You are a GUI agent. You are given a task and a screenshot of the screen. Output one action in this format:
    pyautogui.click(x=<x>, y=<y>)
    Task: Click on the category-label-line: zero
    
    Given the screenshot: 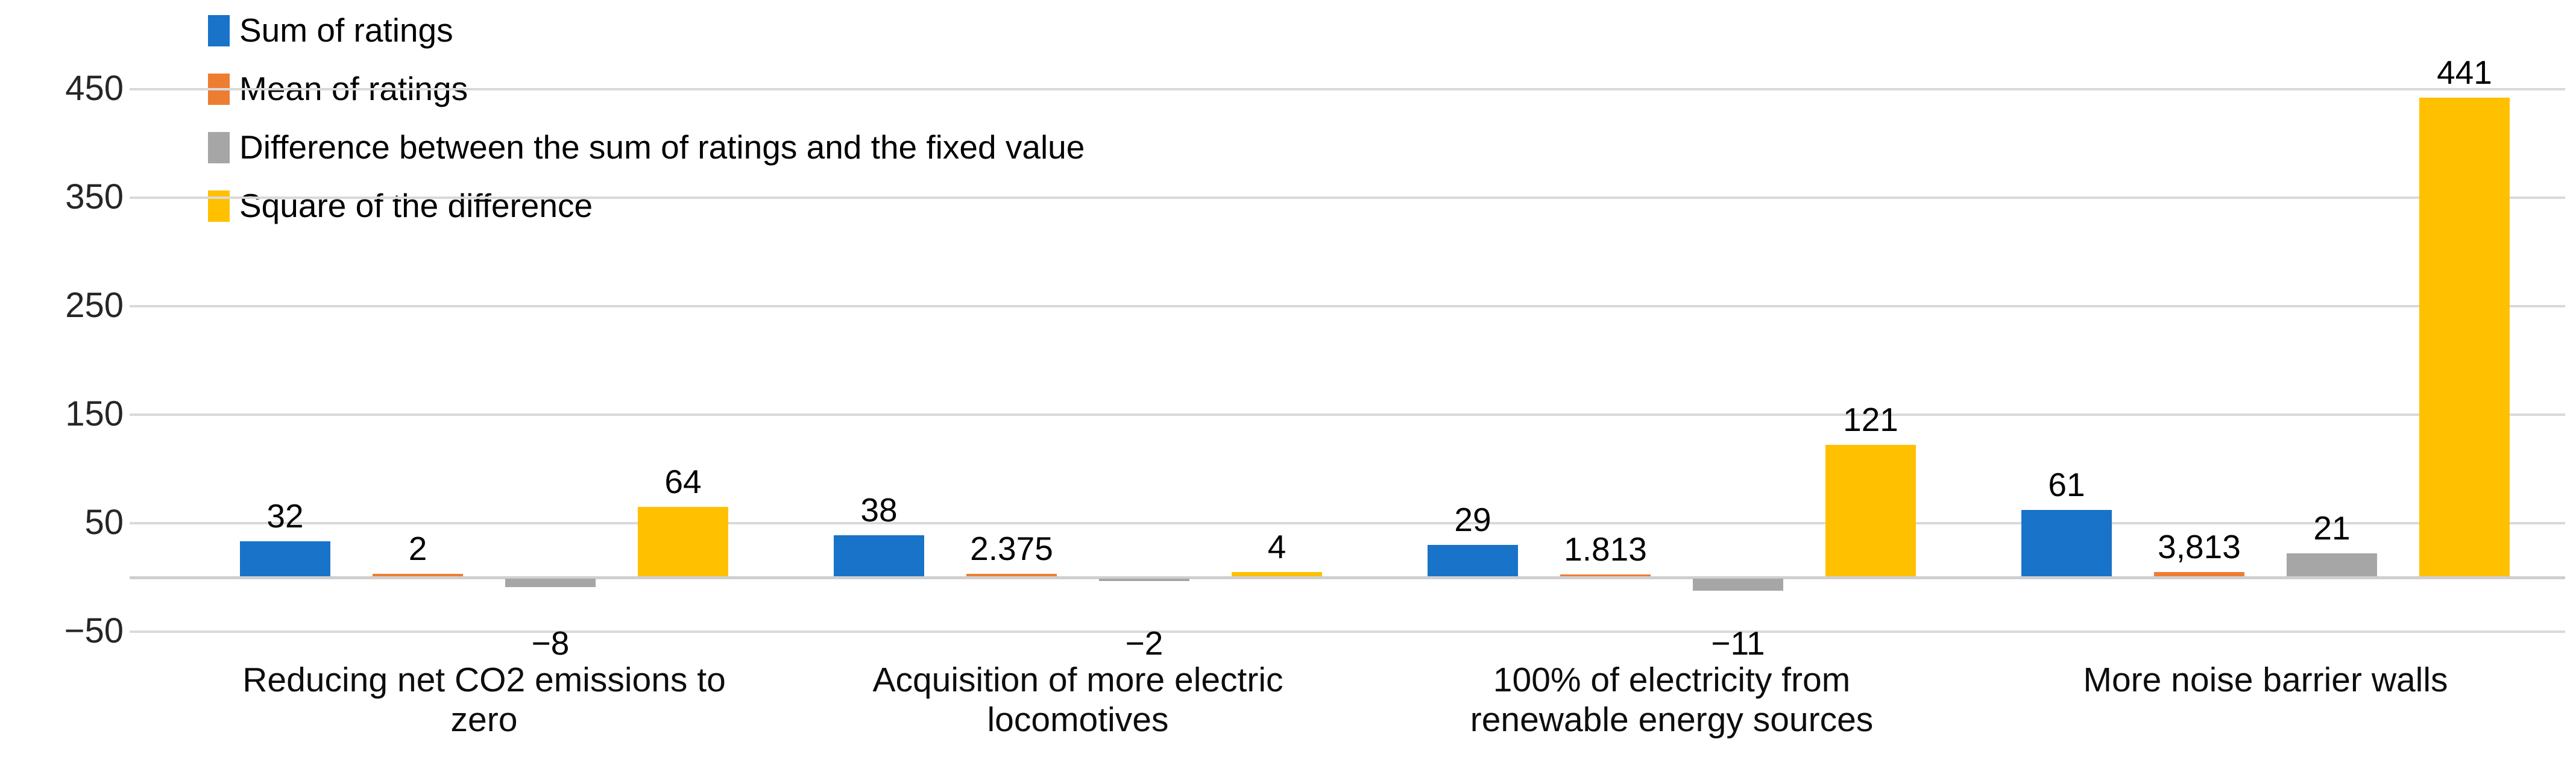 What is the action you would take?
    pyautogui.click(x=484, y=719)
    